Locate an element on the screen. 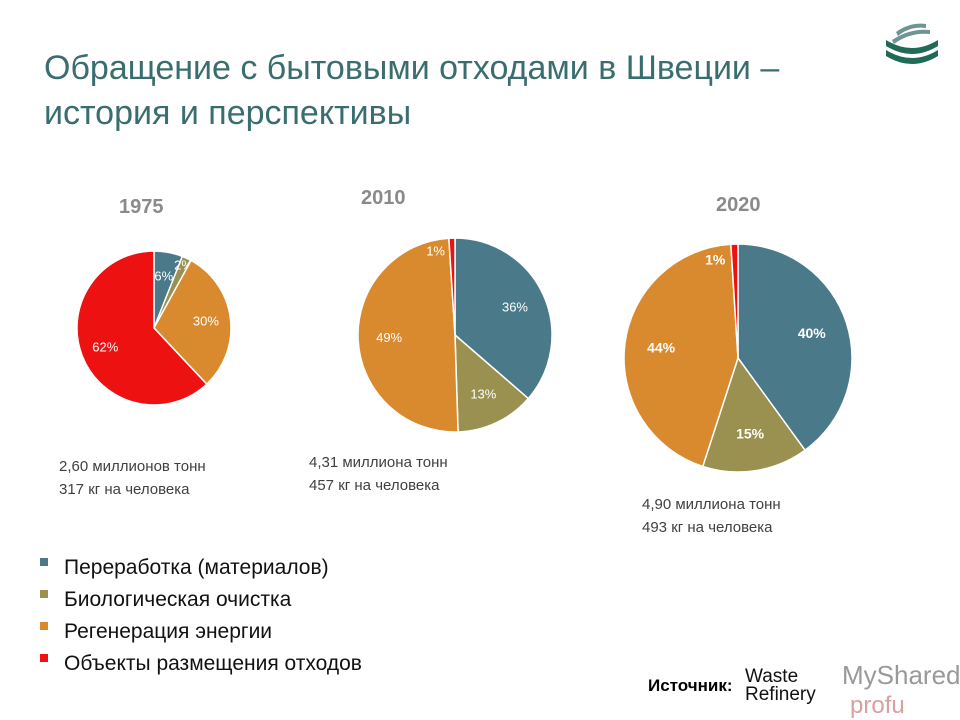 The image size is (960, 720). info-per-person: 457 кг на человека is located at coordinates (374, 485).